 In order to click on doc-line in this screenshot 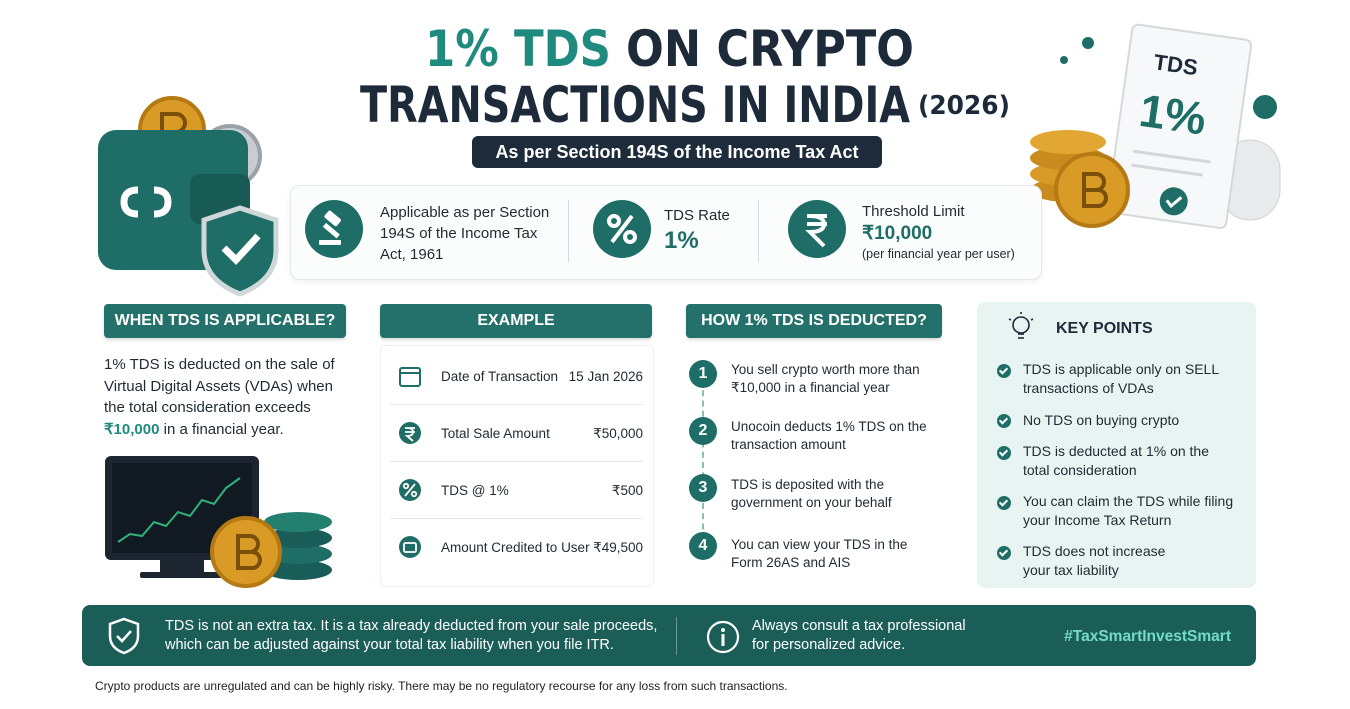, I will do `click(1172, 156)`.